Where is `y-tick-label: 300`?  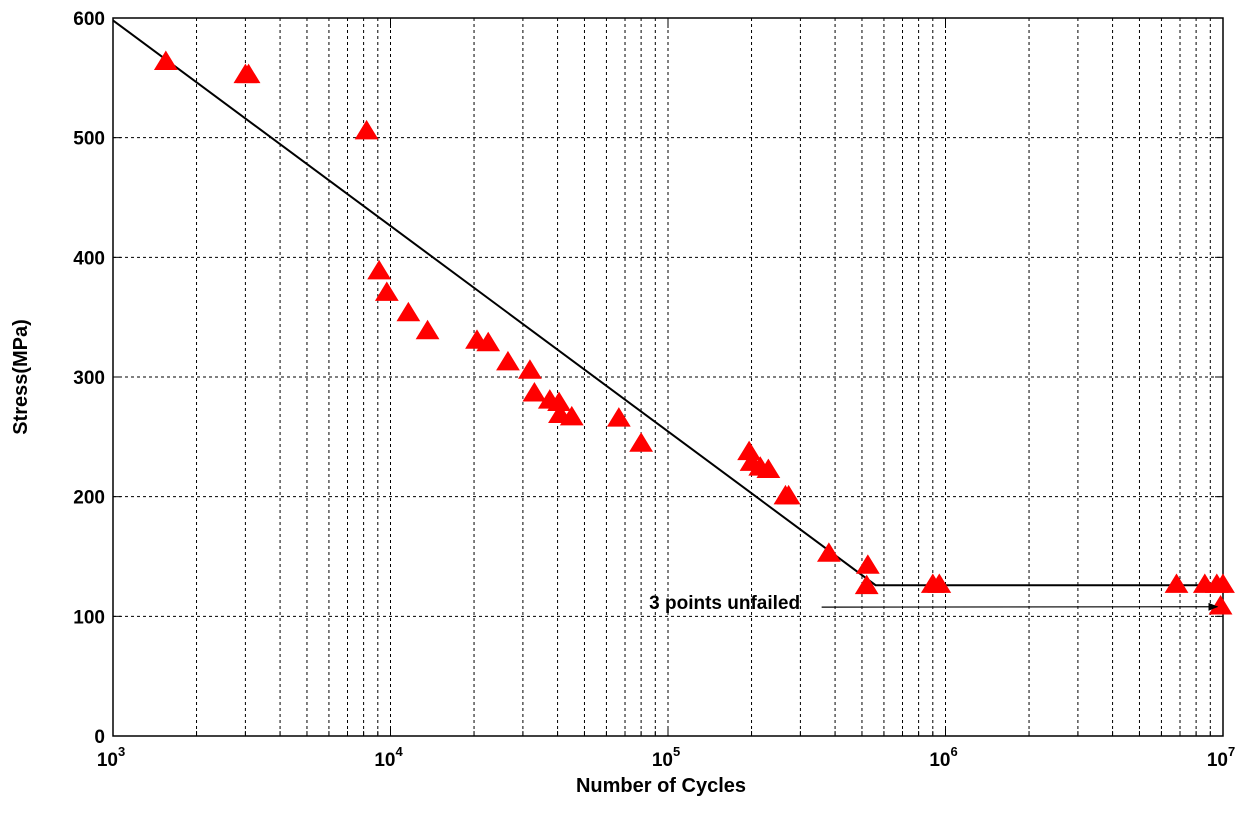 y-tick-label: 300 is located at coordinates (89, 378).